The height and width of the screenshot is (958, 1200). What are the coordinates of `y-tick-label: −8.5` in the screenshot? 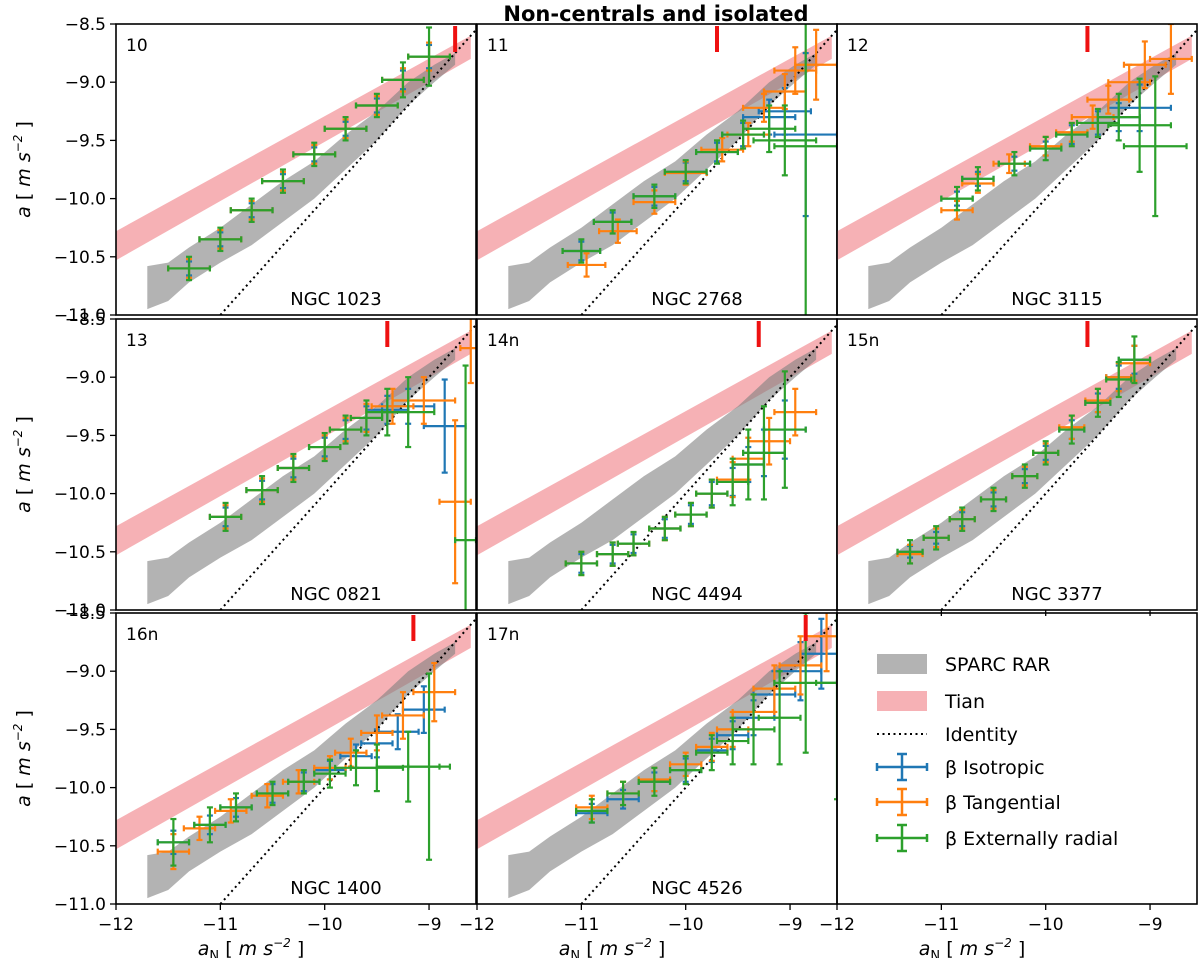 It's located at (85, 614).